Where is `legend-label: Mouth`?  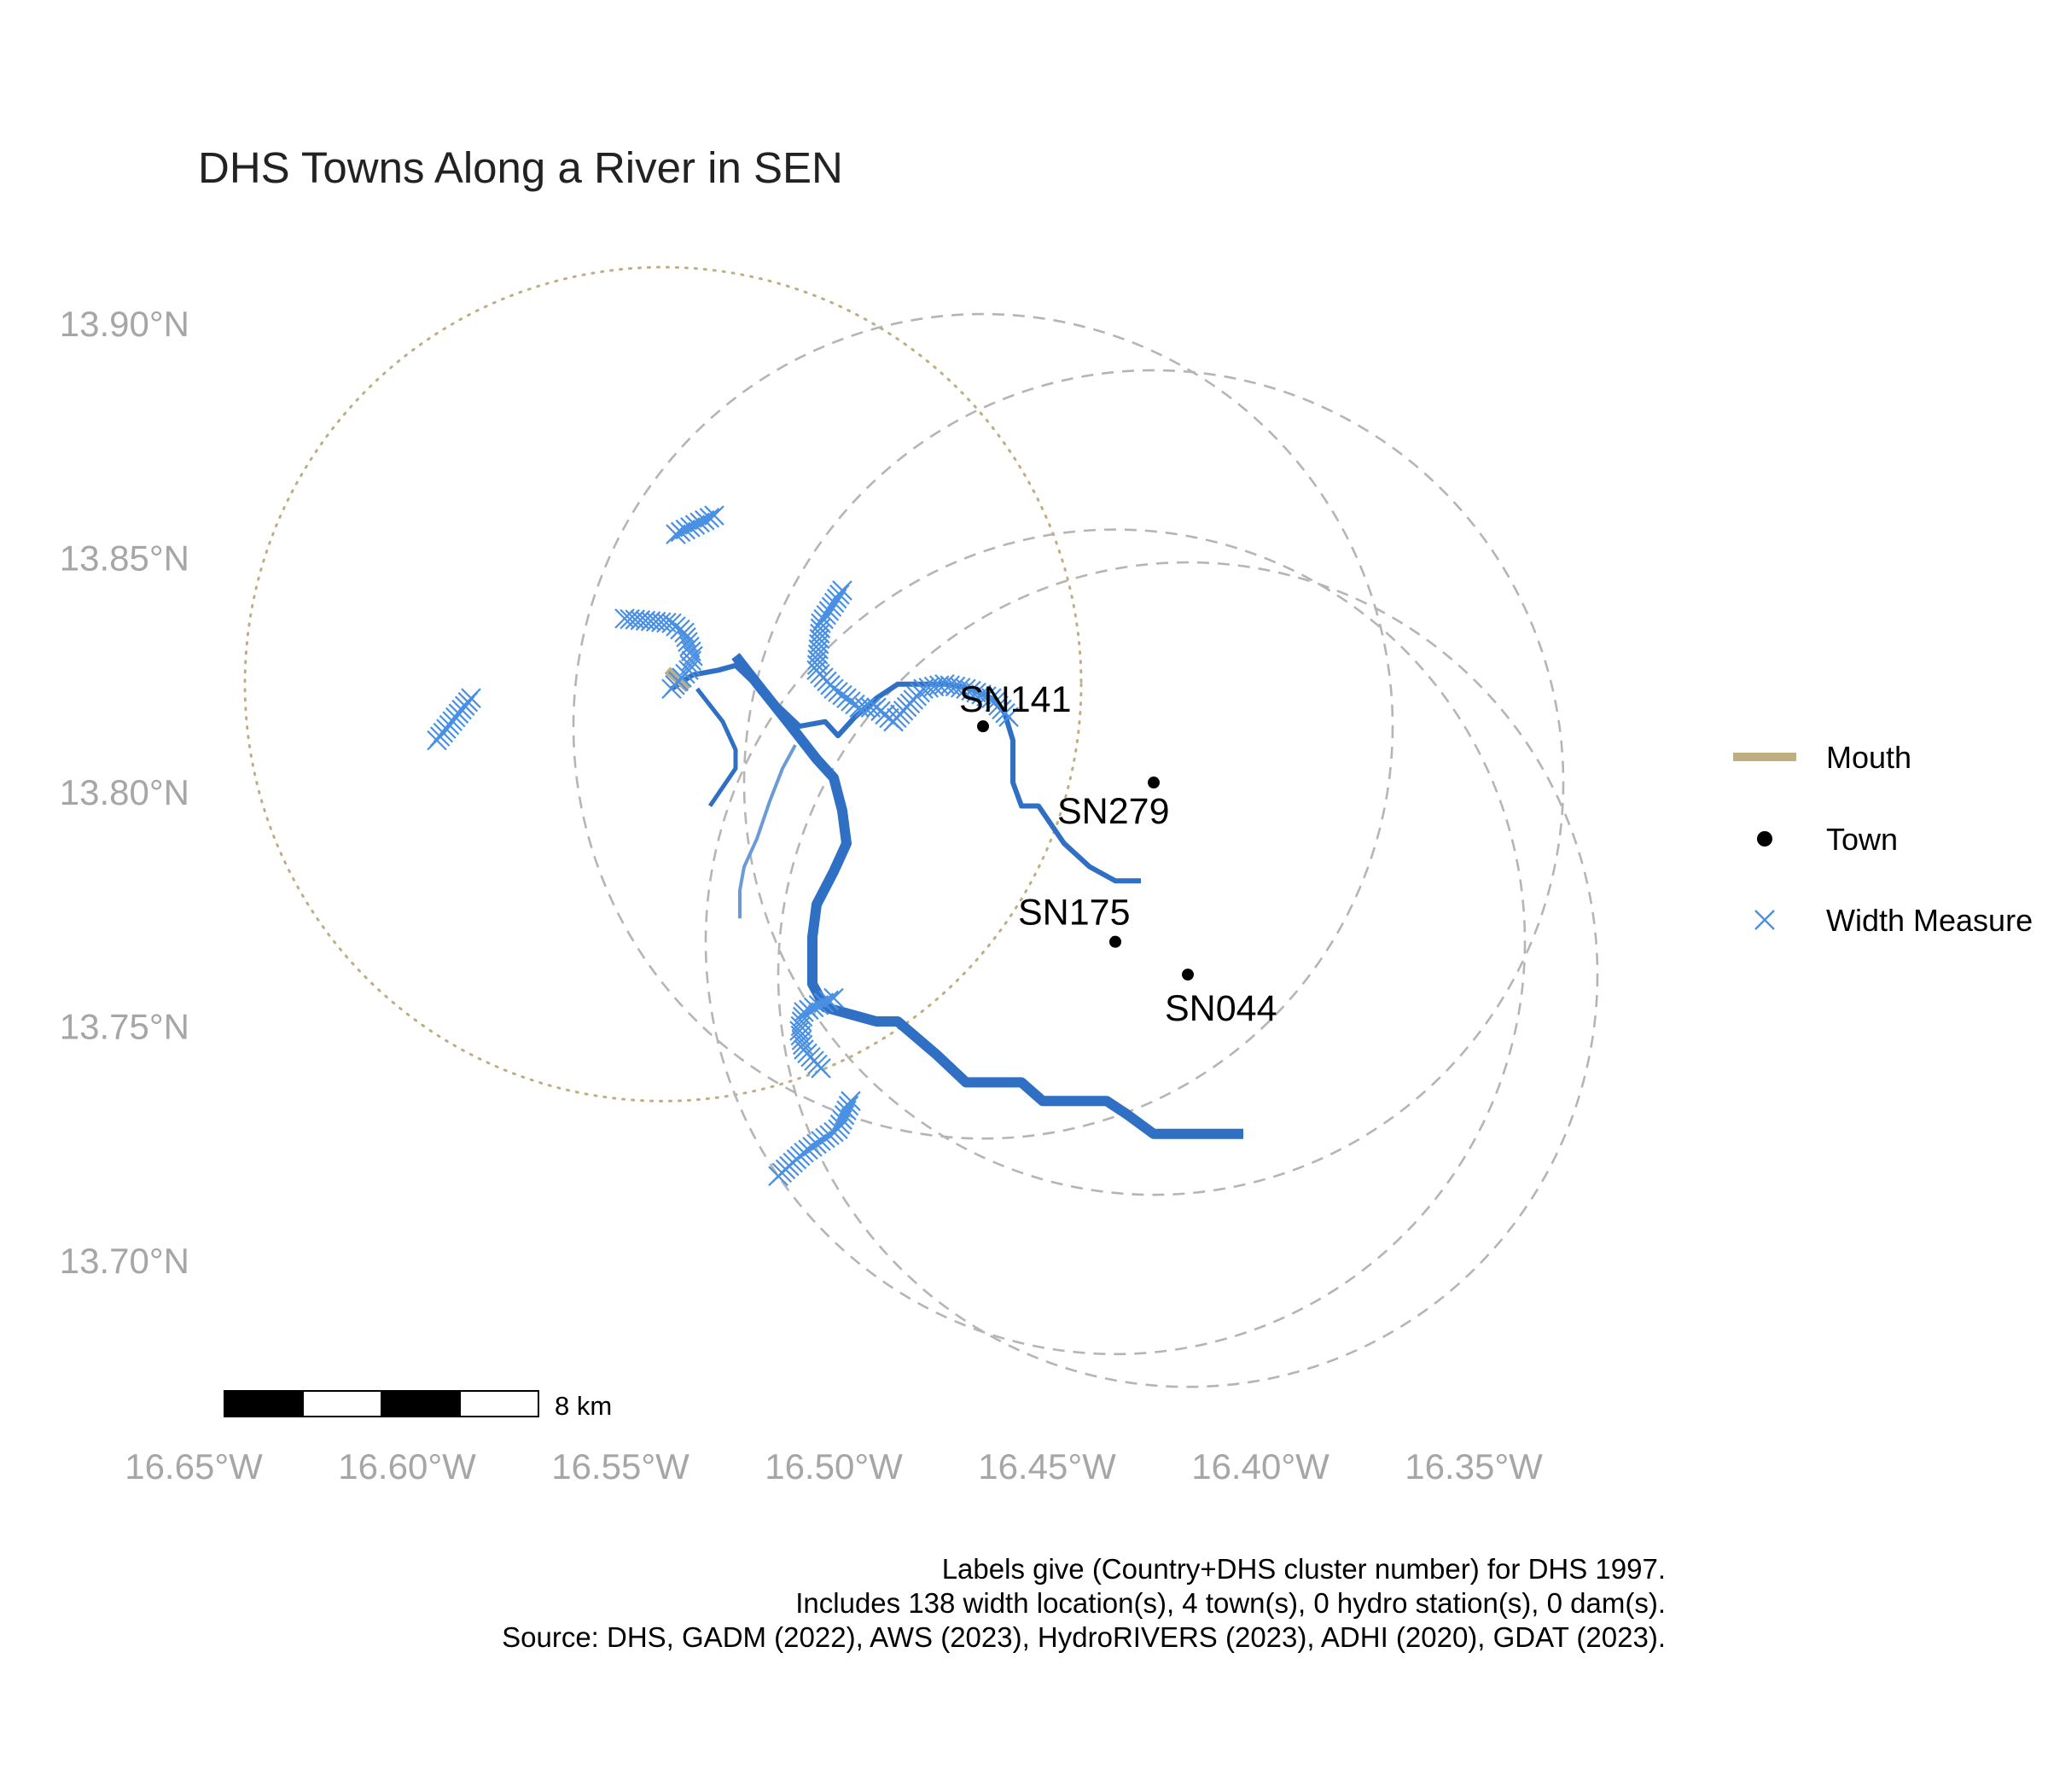
legend-label: Mouth is located at coordinates (1869, 757).